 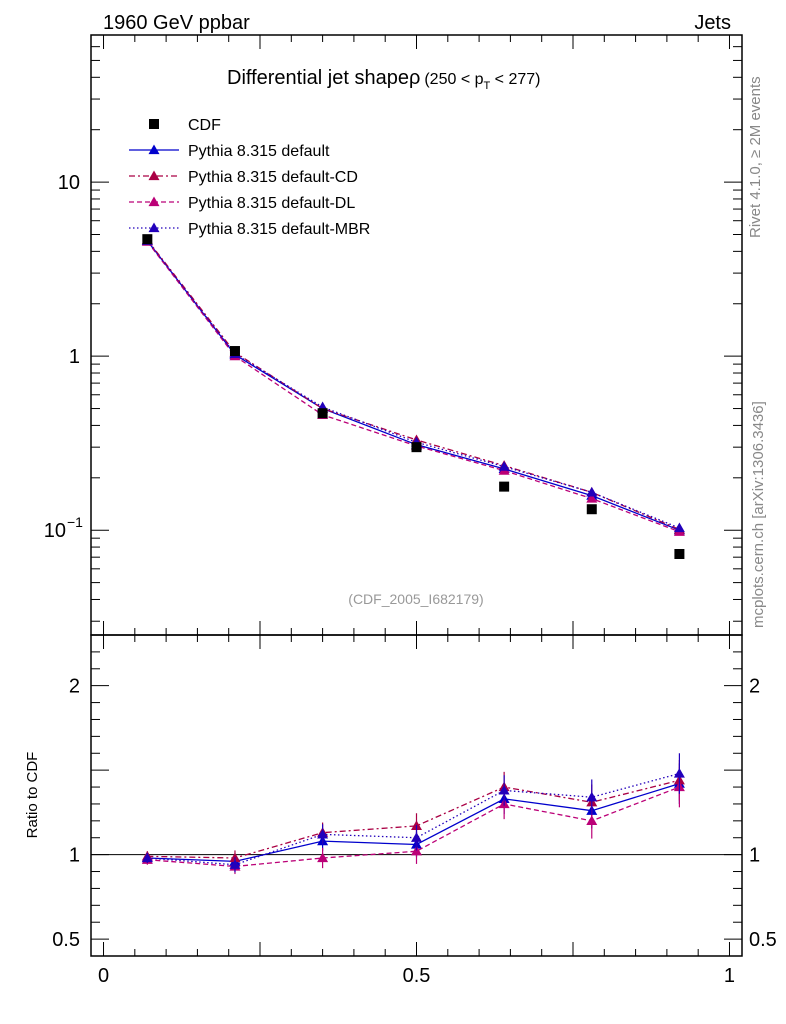 What do you see at coordinates (758, 514) in the screenshot?
I see `mcplots-source-label: mcplots.cern.ch [arXiv:1306.3436]` at bounding box center [758, 514].